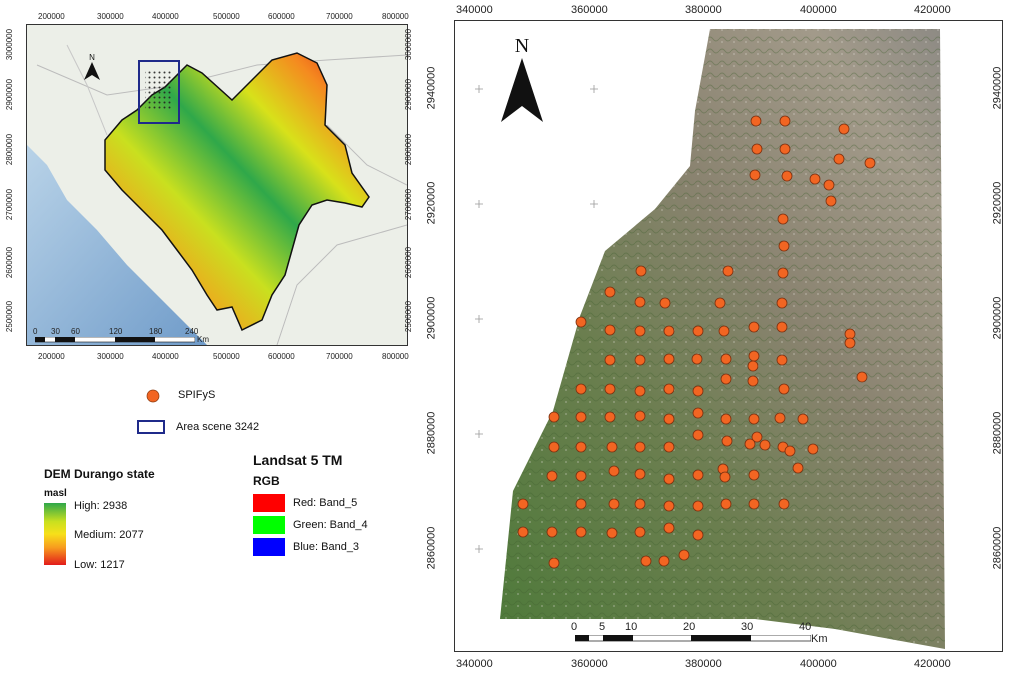 This screenshot has height=679, width=1024. Describe the element at coordinates (474, 664) in the screenshot. I see `tick: 340000` at that location.